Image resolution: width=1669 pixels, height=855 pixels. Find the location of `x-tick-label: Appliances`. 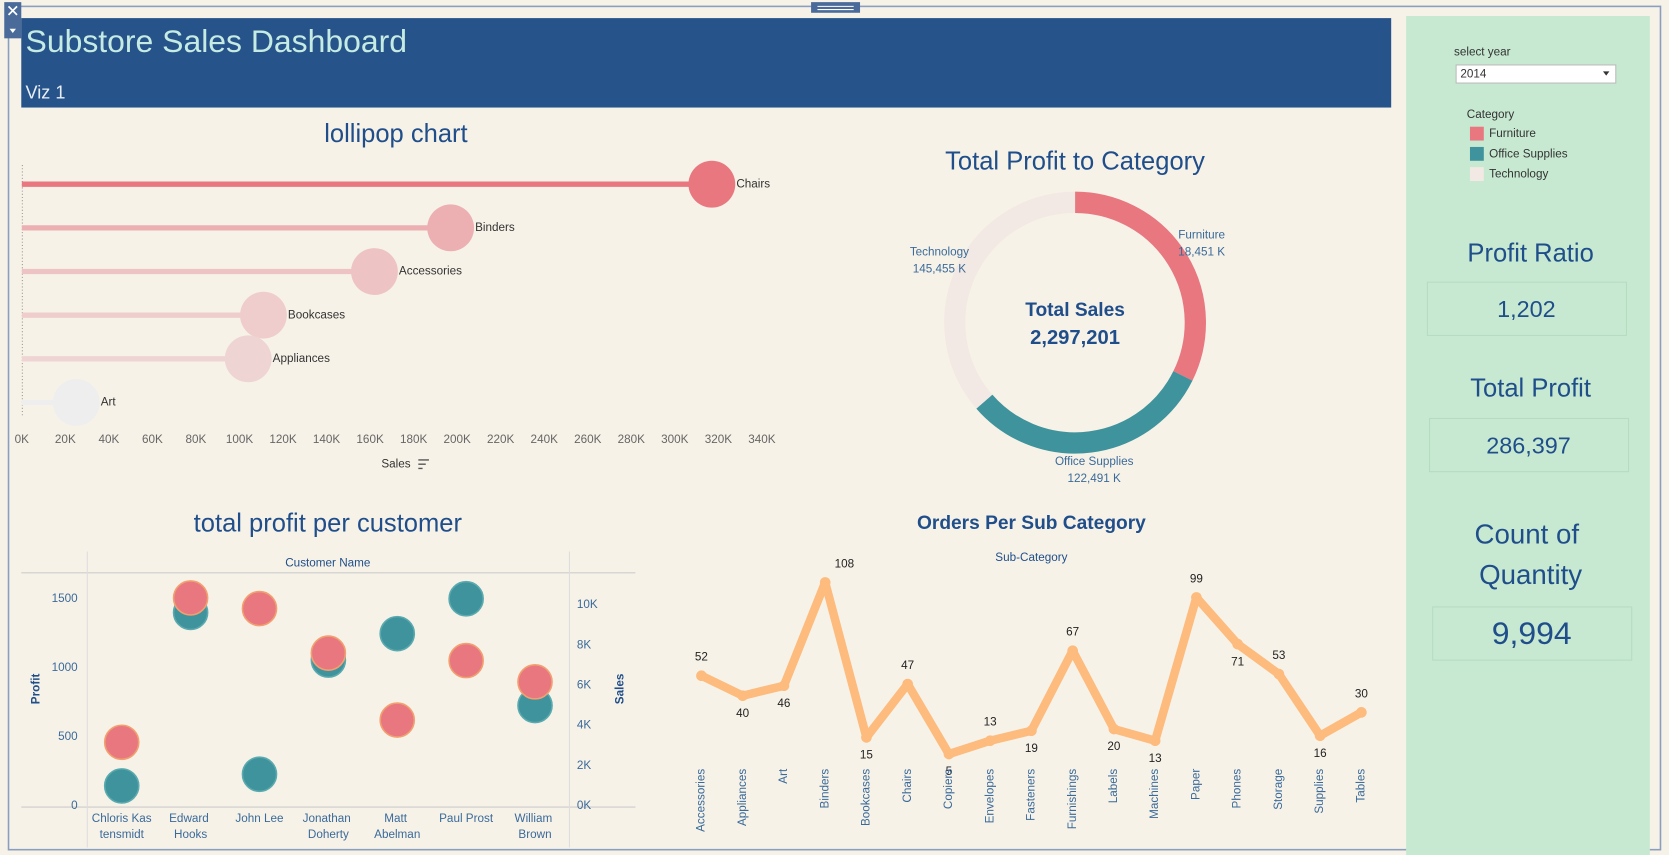

x-tick-label: Appliances is located at coordinates (742, 797).